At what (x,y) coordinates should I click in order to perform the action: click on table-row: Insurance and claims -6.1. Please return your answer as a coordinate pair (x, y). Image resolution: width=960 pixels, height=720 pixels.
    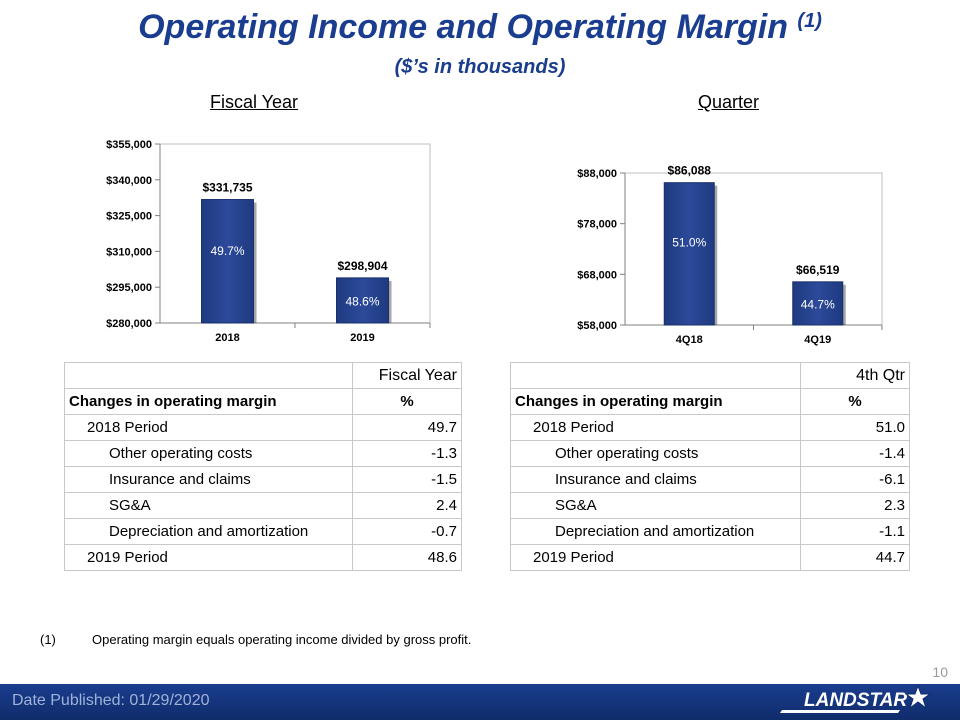
    Looking at the image, I should click on (710, 479).